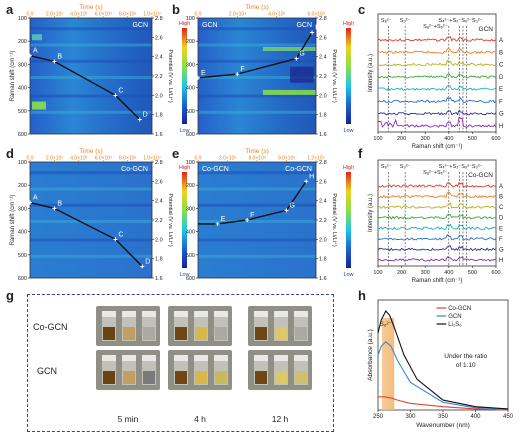  What do you see at coordinates (437, 184) in the screenshot?
I see `spectrum-series-A` at bounding box center [437, 184].